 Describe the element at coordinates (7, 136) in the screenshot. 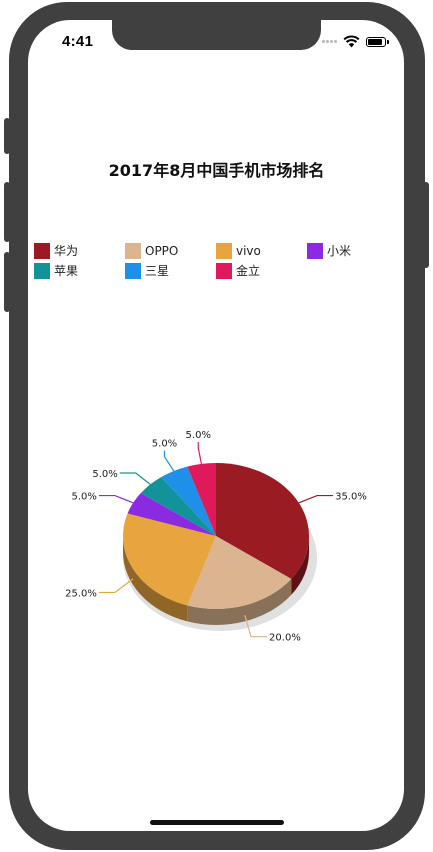

I see `mute-switch` at that location.